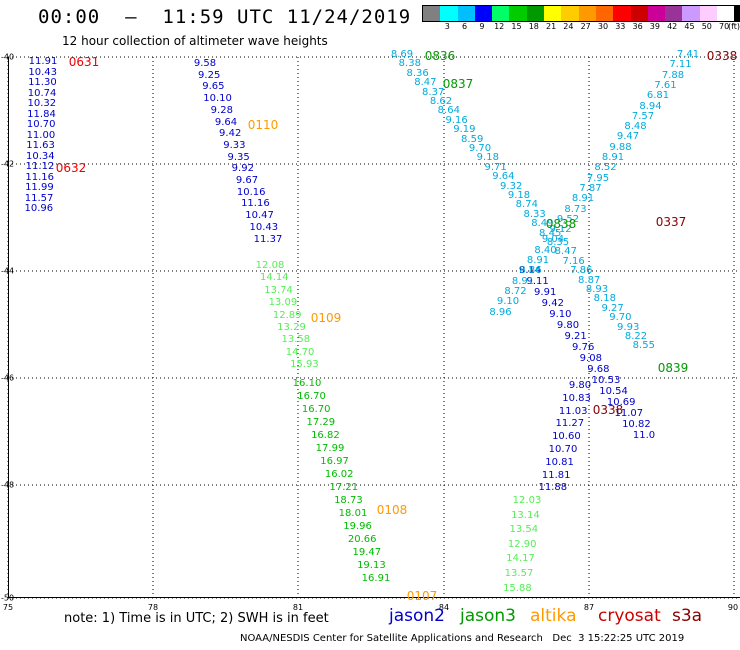  What do you see at coordinates (225, 17) in the screenshot?
I see `page-title: 00:00 – 11:59 UTC 11/24/2019` at bounding box center [225, 17].